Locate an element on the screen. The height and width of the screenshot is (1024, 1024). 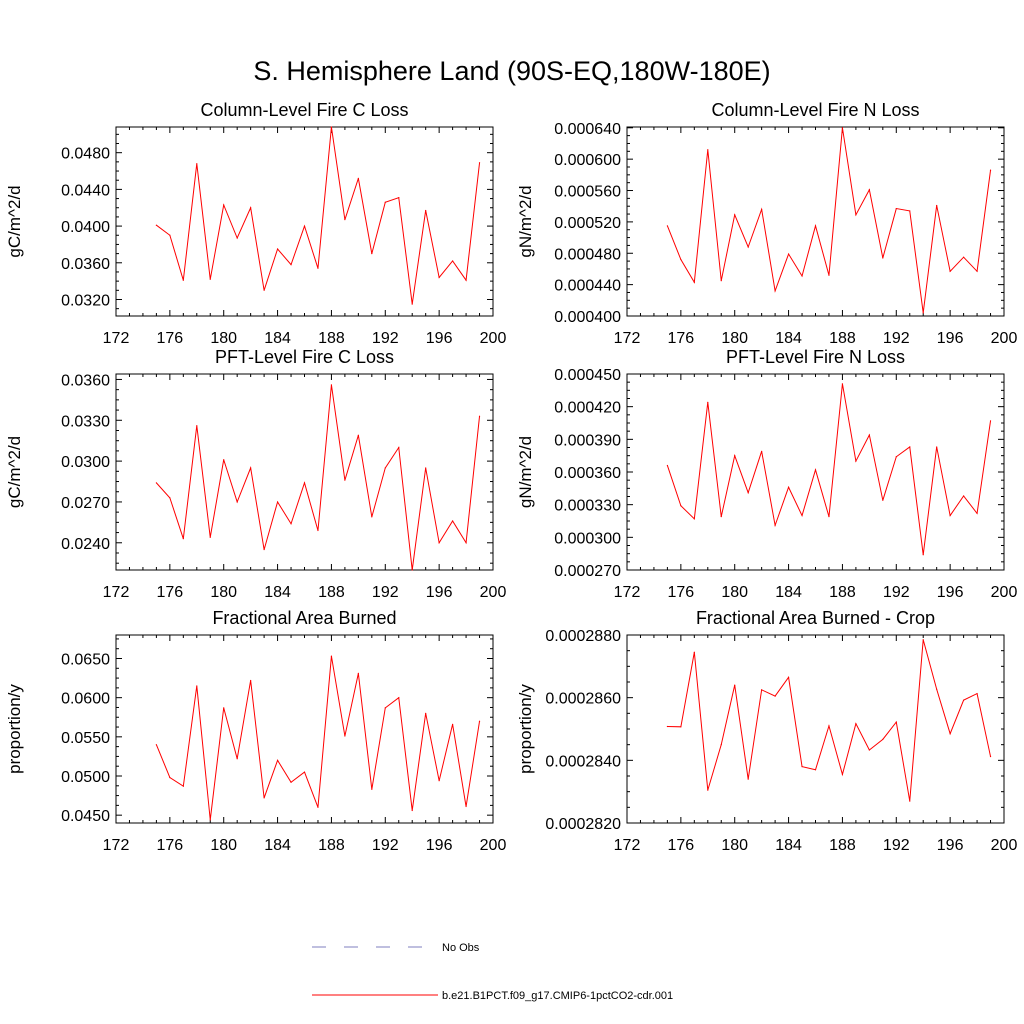
x-tick-label: 184 is located at coordinates (788, 845).